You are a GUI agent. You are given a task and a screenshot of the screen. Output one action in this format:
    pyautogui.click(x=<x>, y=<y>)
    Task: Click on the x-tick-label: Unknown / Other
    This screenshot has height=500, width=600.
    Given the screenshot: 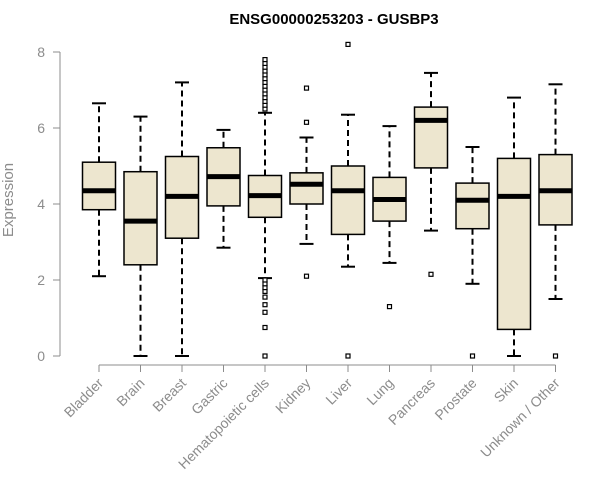 What is the action you would take?
    pyautogui.click(x=520, y=418)
    